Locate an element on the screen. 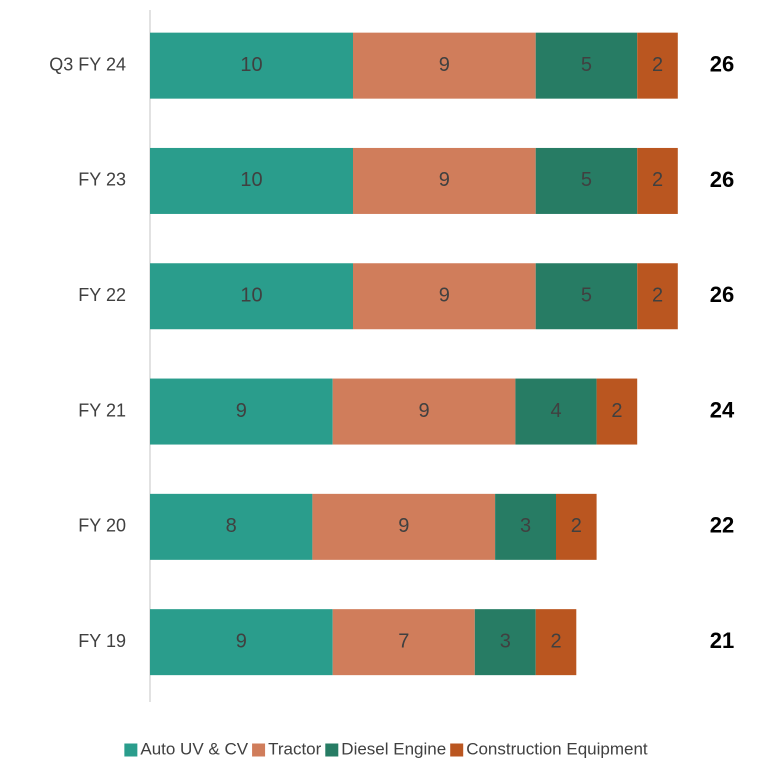  y-tick-label: FY 21 is located at coordinates (102, 410).